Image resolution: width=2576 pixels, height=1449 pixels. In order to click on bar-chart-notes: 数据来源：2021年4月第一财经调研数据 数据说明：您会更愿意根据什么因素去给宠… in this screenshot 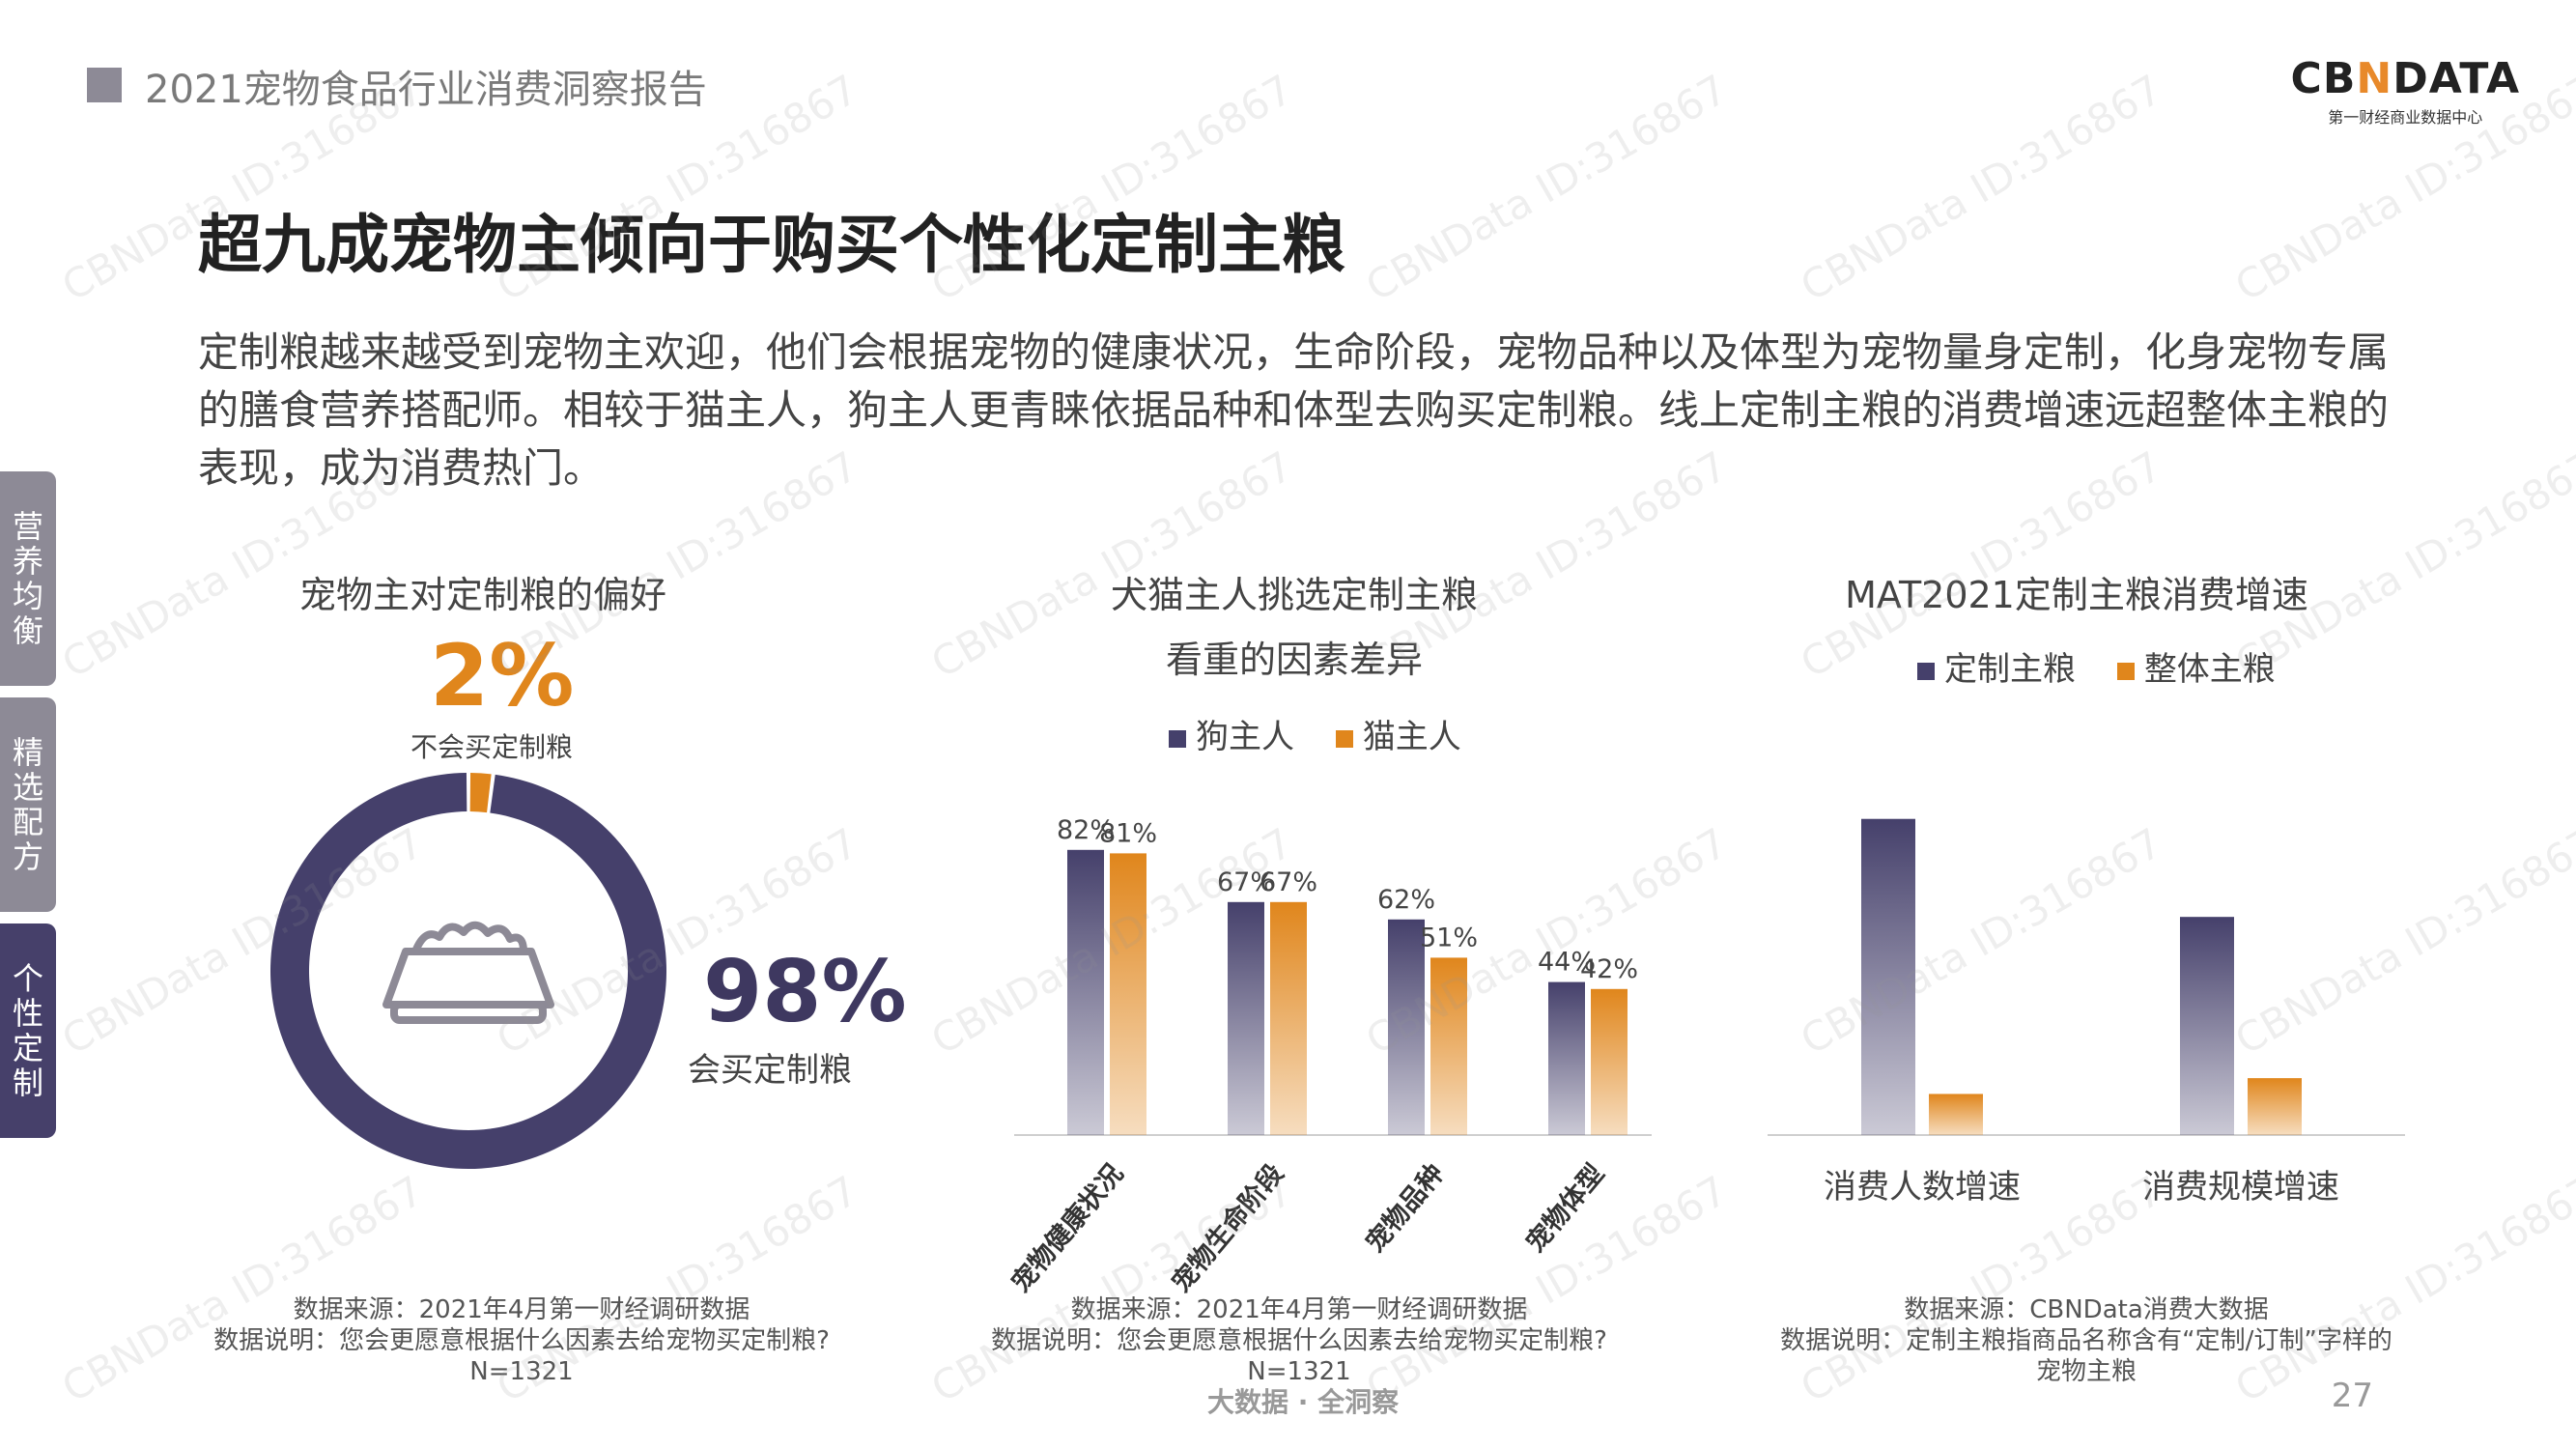, I will do `click(1299, 1340)`.